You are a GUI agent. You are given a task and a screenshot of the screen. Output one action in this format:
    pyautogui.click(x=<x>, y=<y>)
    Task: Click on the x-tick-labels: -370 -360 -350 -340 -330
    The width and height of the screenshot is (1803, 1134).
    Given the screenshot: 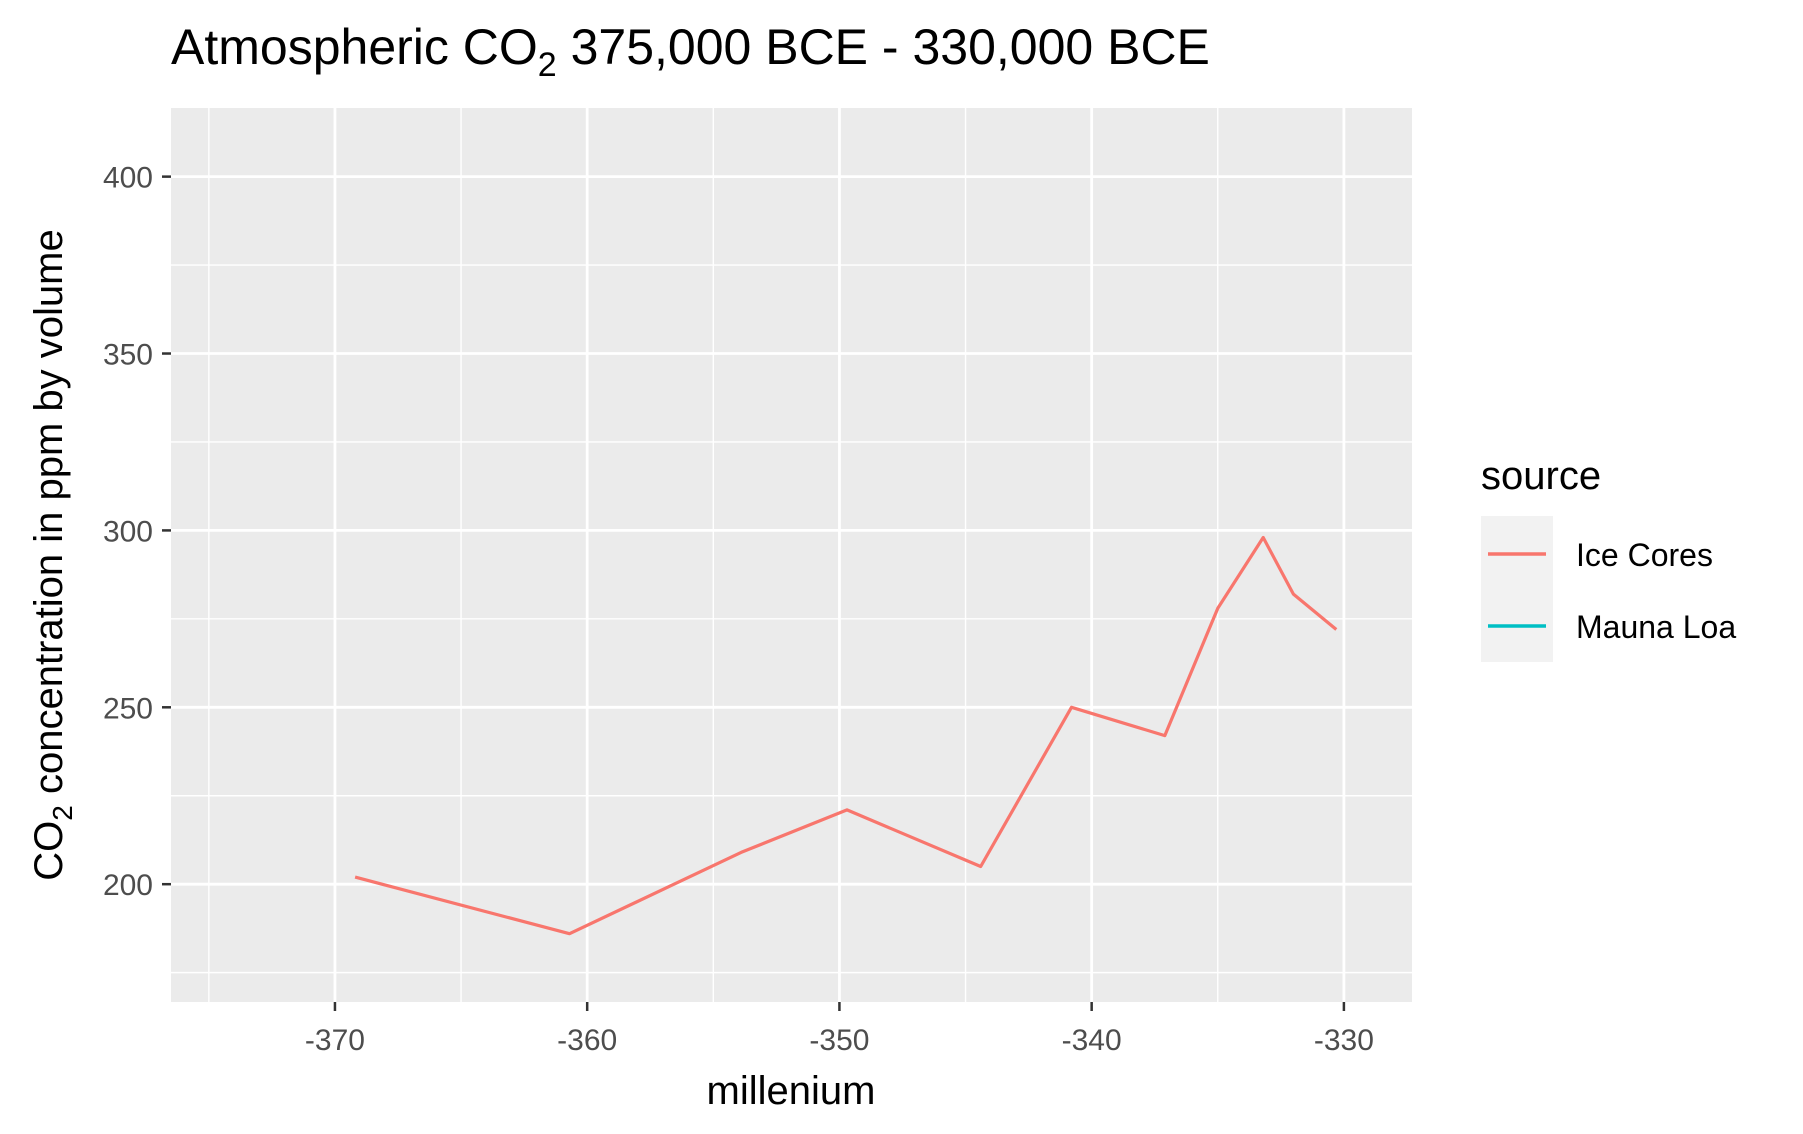 What is the action you would take?
    pyautogui.click(x=839, y=1040)
    